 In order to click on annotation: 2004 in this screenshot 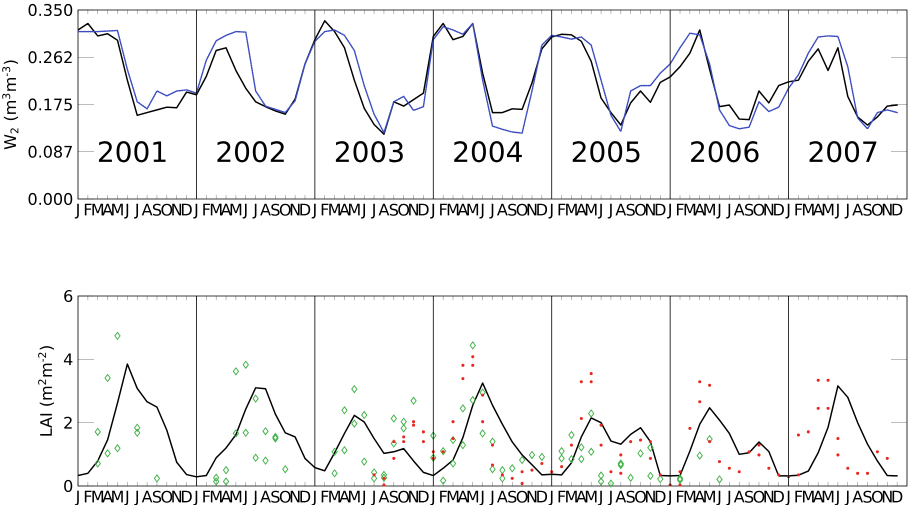, I will do `click(488, 151)`.